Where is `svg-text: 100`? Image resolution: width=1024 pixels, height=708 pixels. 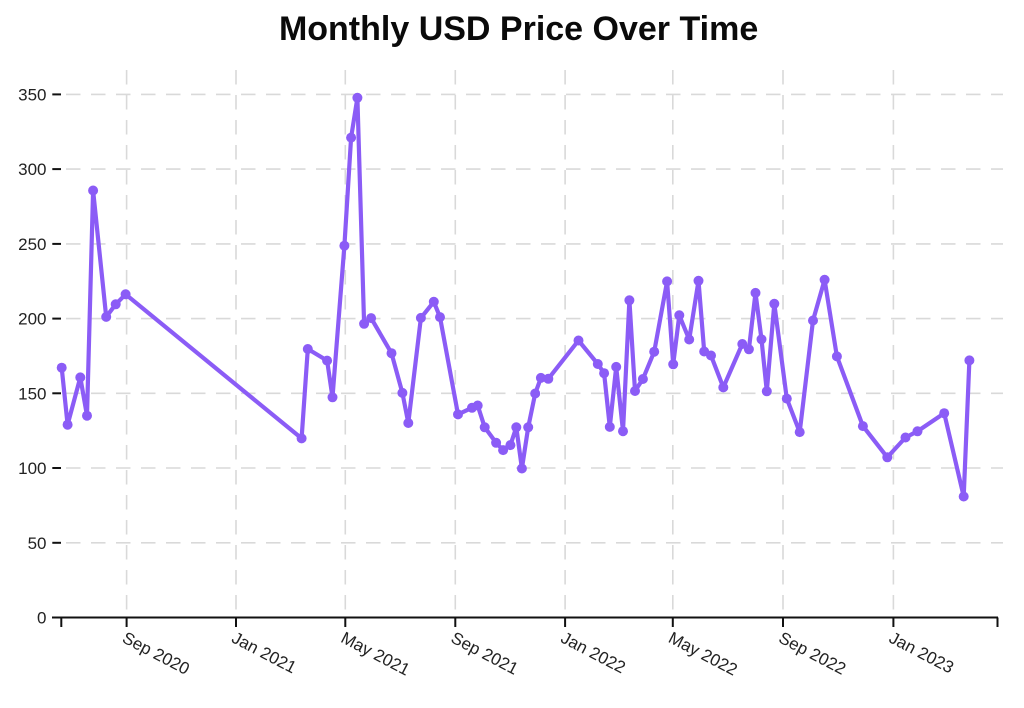
svg-text: 100 is located at coordinates (32, 468).